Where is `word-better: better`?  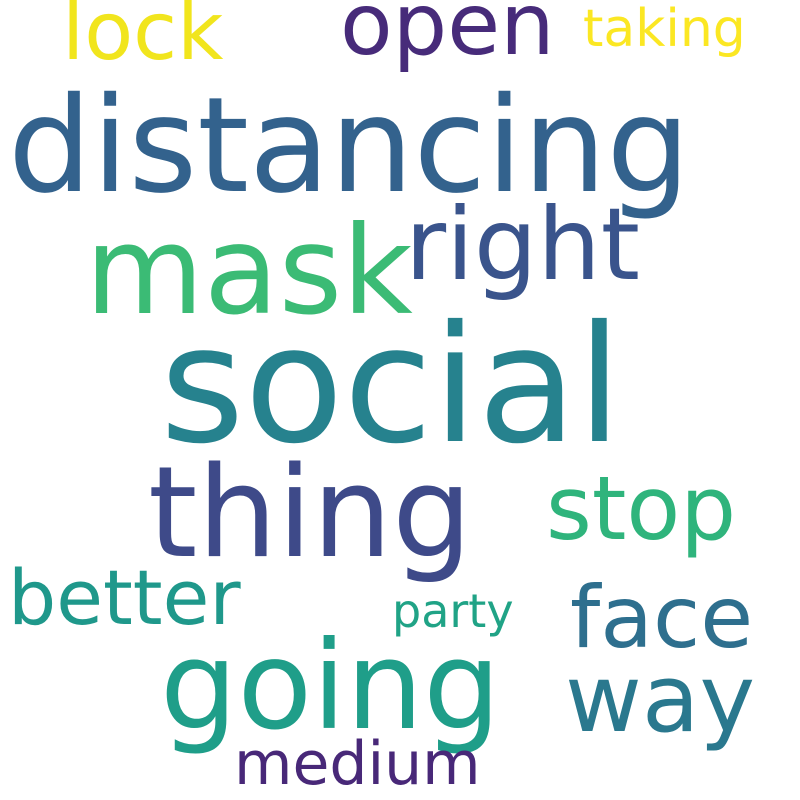 word-better: better is located at coordinates (124, 597).